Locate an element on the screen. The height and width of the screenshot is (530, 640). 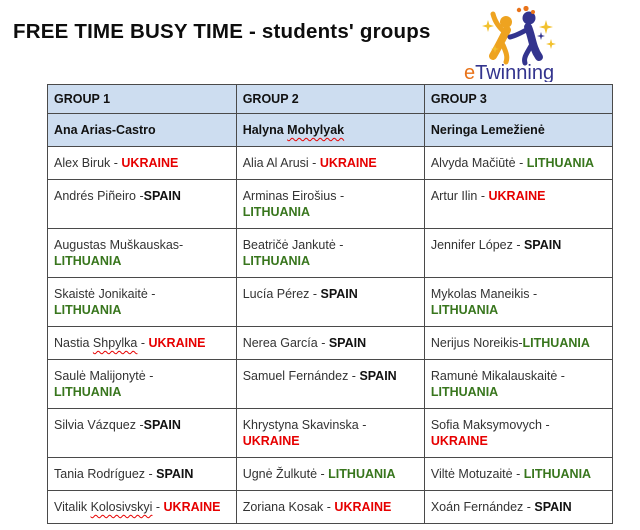
student-name: Alvyda Mačiūtė - is located at coordinates (478, 163).